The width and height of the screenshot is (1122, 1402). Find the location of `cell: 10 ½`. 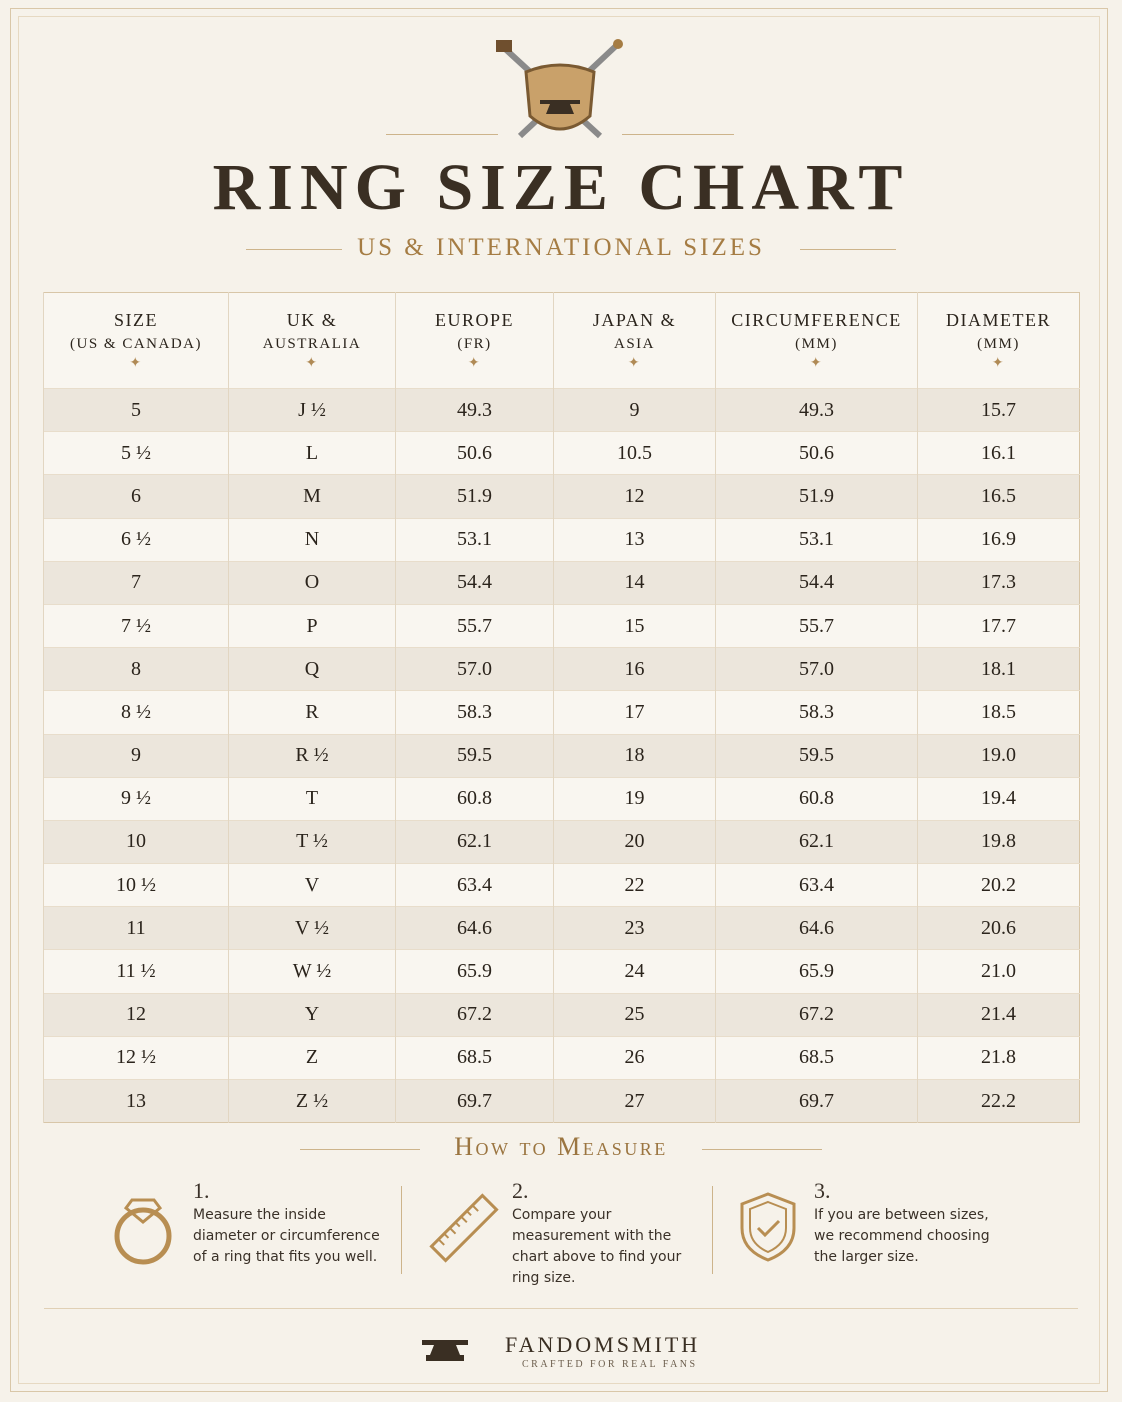

cell: 10 ½ is located at coordinates (136, 885).